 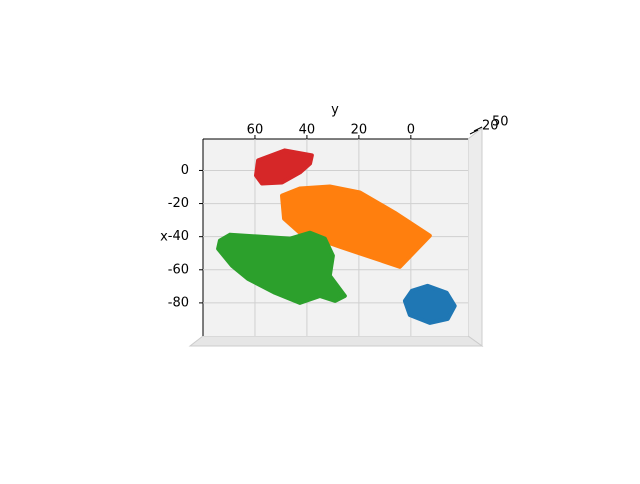 I want to click on bottom-pane, so click(x=336, y=341).